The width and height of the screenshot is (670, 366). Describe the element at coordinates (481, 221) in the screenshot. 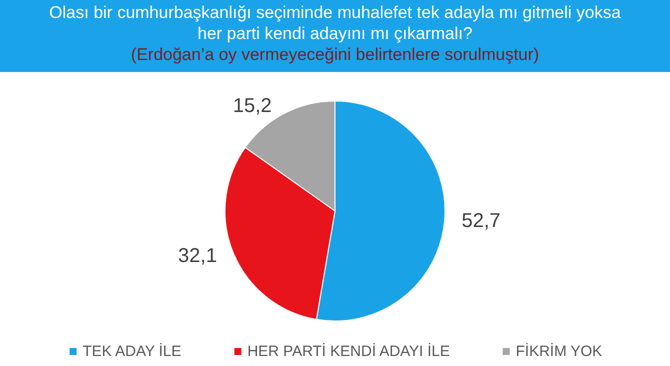

I see `data-label: 52,7` at that location.